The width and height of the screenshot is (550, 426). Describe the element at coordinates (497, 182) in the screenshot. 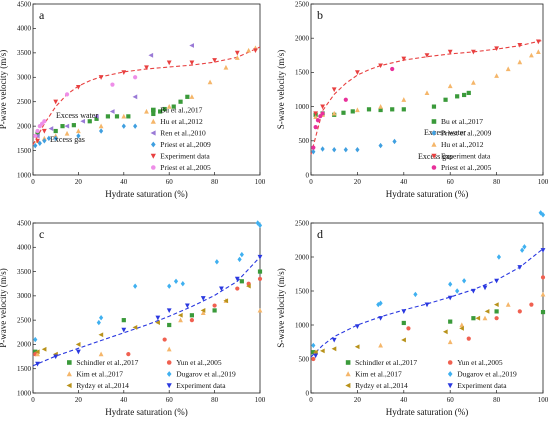

I see `x-tick-label: 80` at that location.